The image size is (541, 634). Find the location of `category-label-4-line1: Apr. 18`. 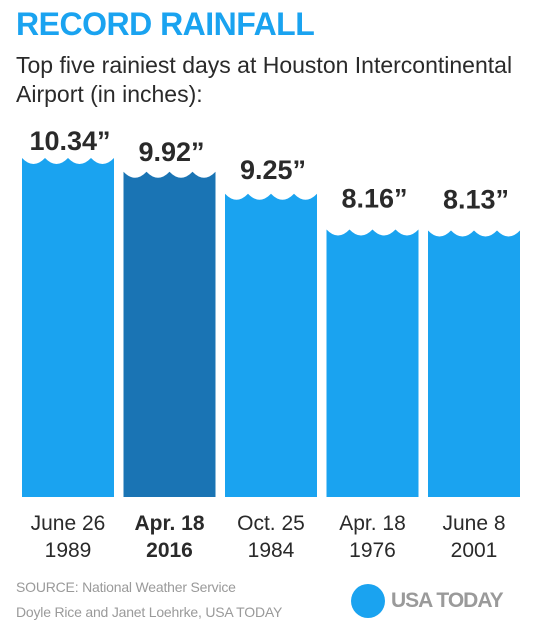

category-label-4-line1: Apr. 18 is located at coordinates (372, 523).